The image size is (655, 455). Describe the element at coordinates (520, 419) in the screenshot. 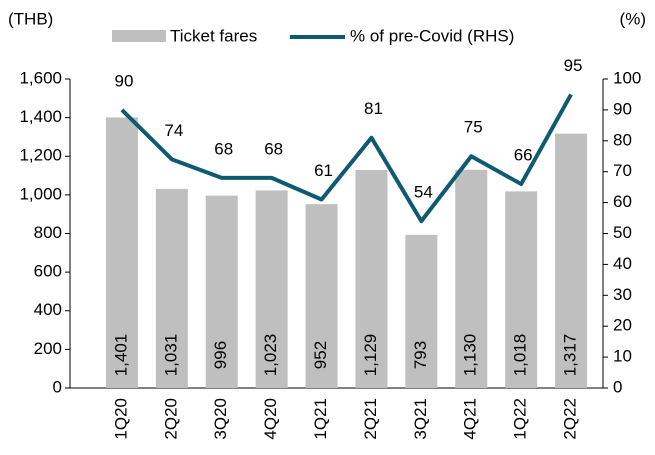

I see `x-tick-label: 1Q22` at that location.